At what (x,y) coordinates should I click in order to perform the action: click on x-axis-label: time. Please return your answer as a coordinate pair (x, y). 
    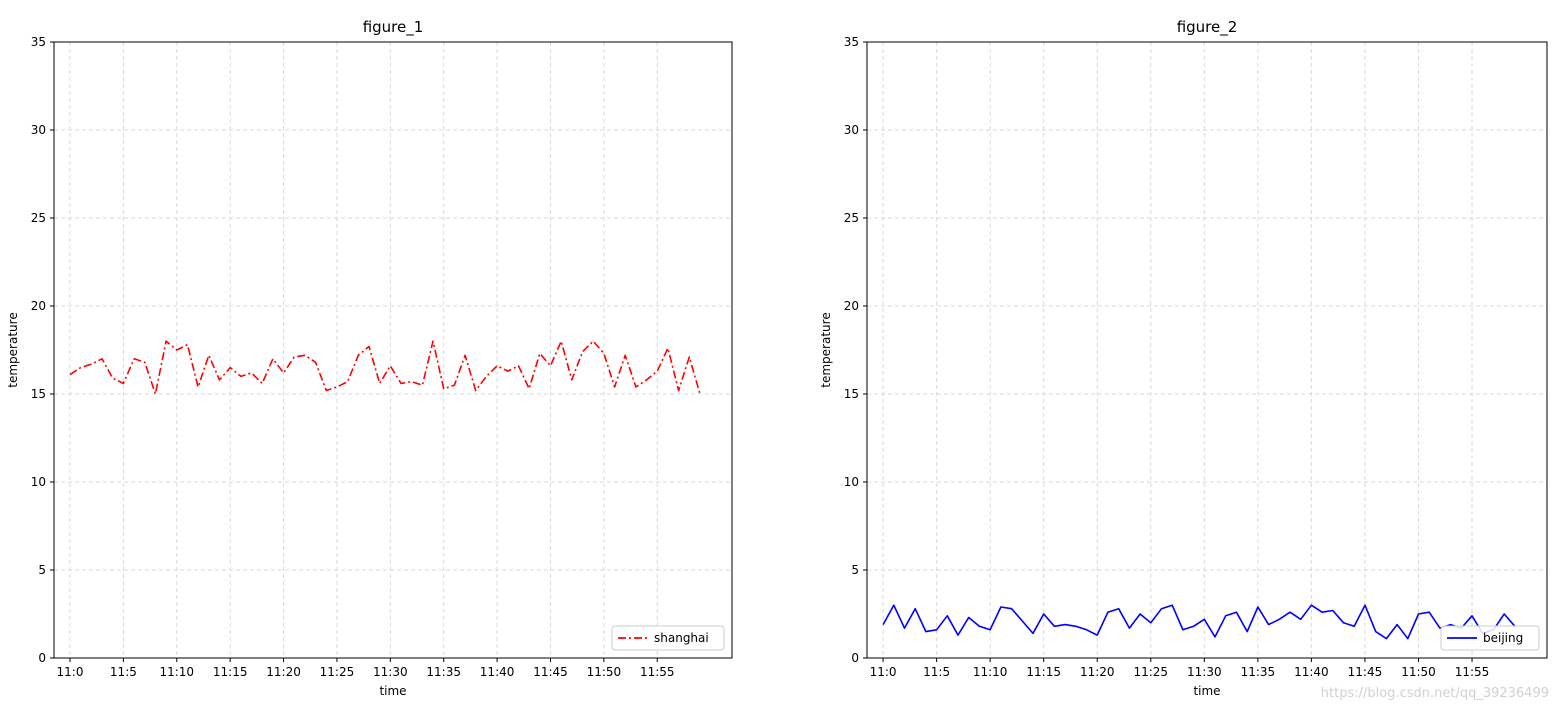
    Looking at the image, I should click on (392, 691).